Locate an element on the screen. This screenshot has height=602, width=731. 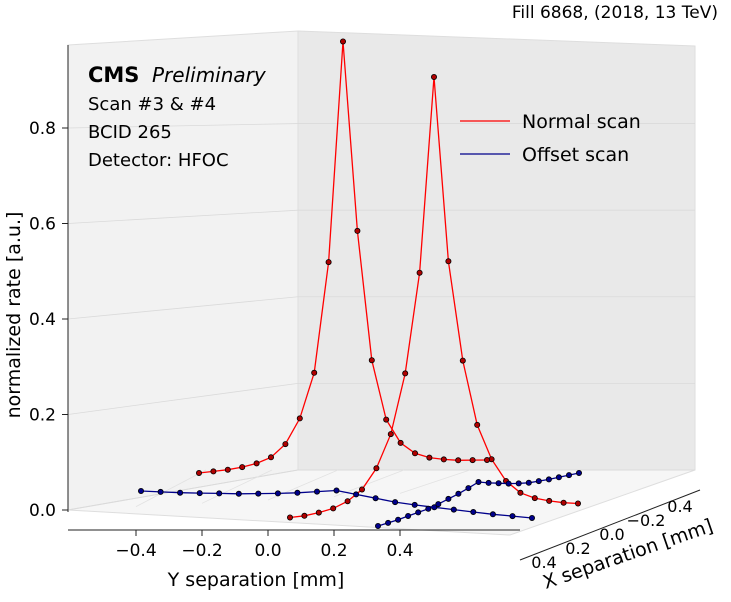
y-tick-label: 0.2 is located at coordinates (333, 551).